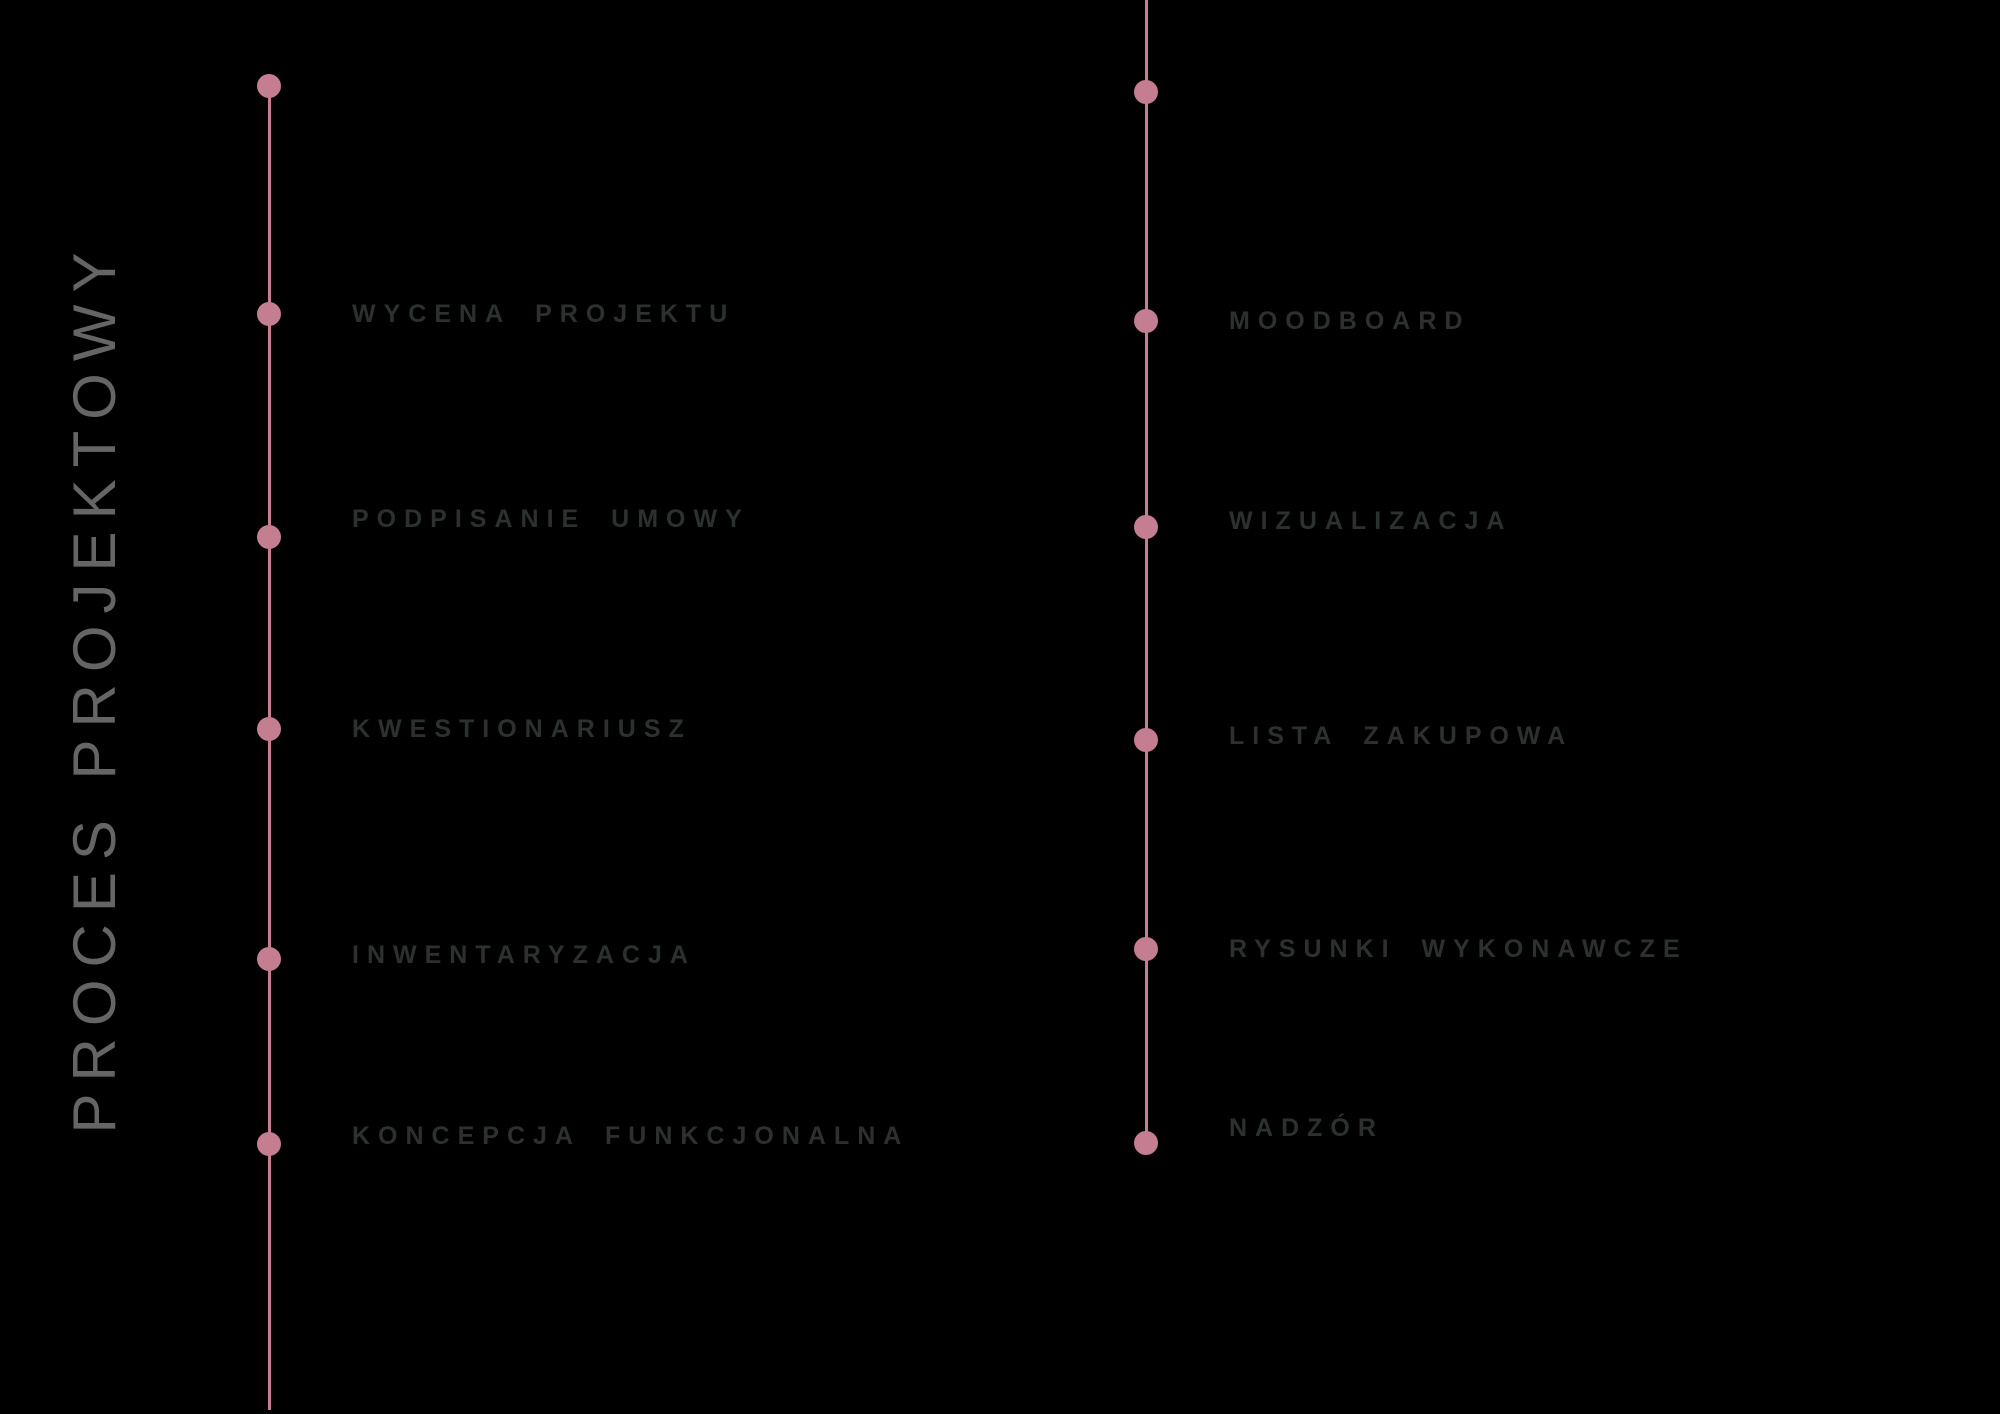 This screenshot has height=1414, width=2000. Describe the element at coordinates (551, 519) in the screenshot. I see `timeline-step-label: PODPISANIE UMOWY` at that location.